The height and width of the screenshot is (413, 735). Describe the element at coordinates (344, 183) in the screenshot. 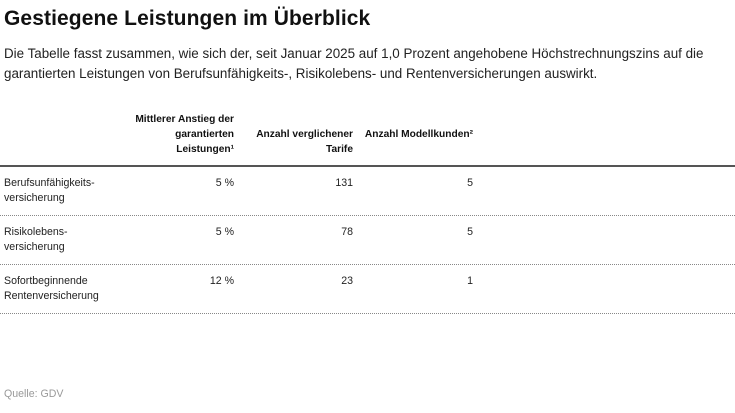

I see `cell-tarife: 131` at that location.